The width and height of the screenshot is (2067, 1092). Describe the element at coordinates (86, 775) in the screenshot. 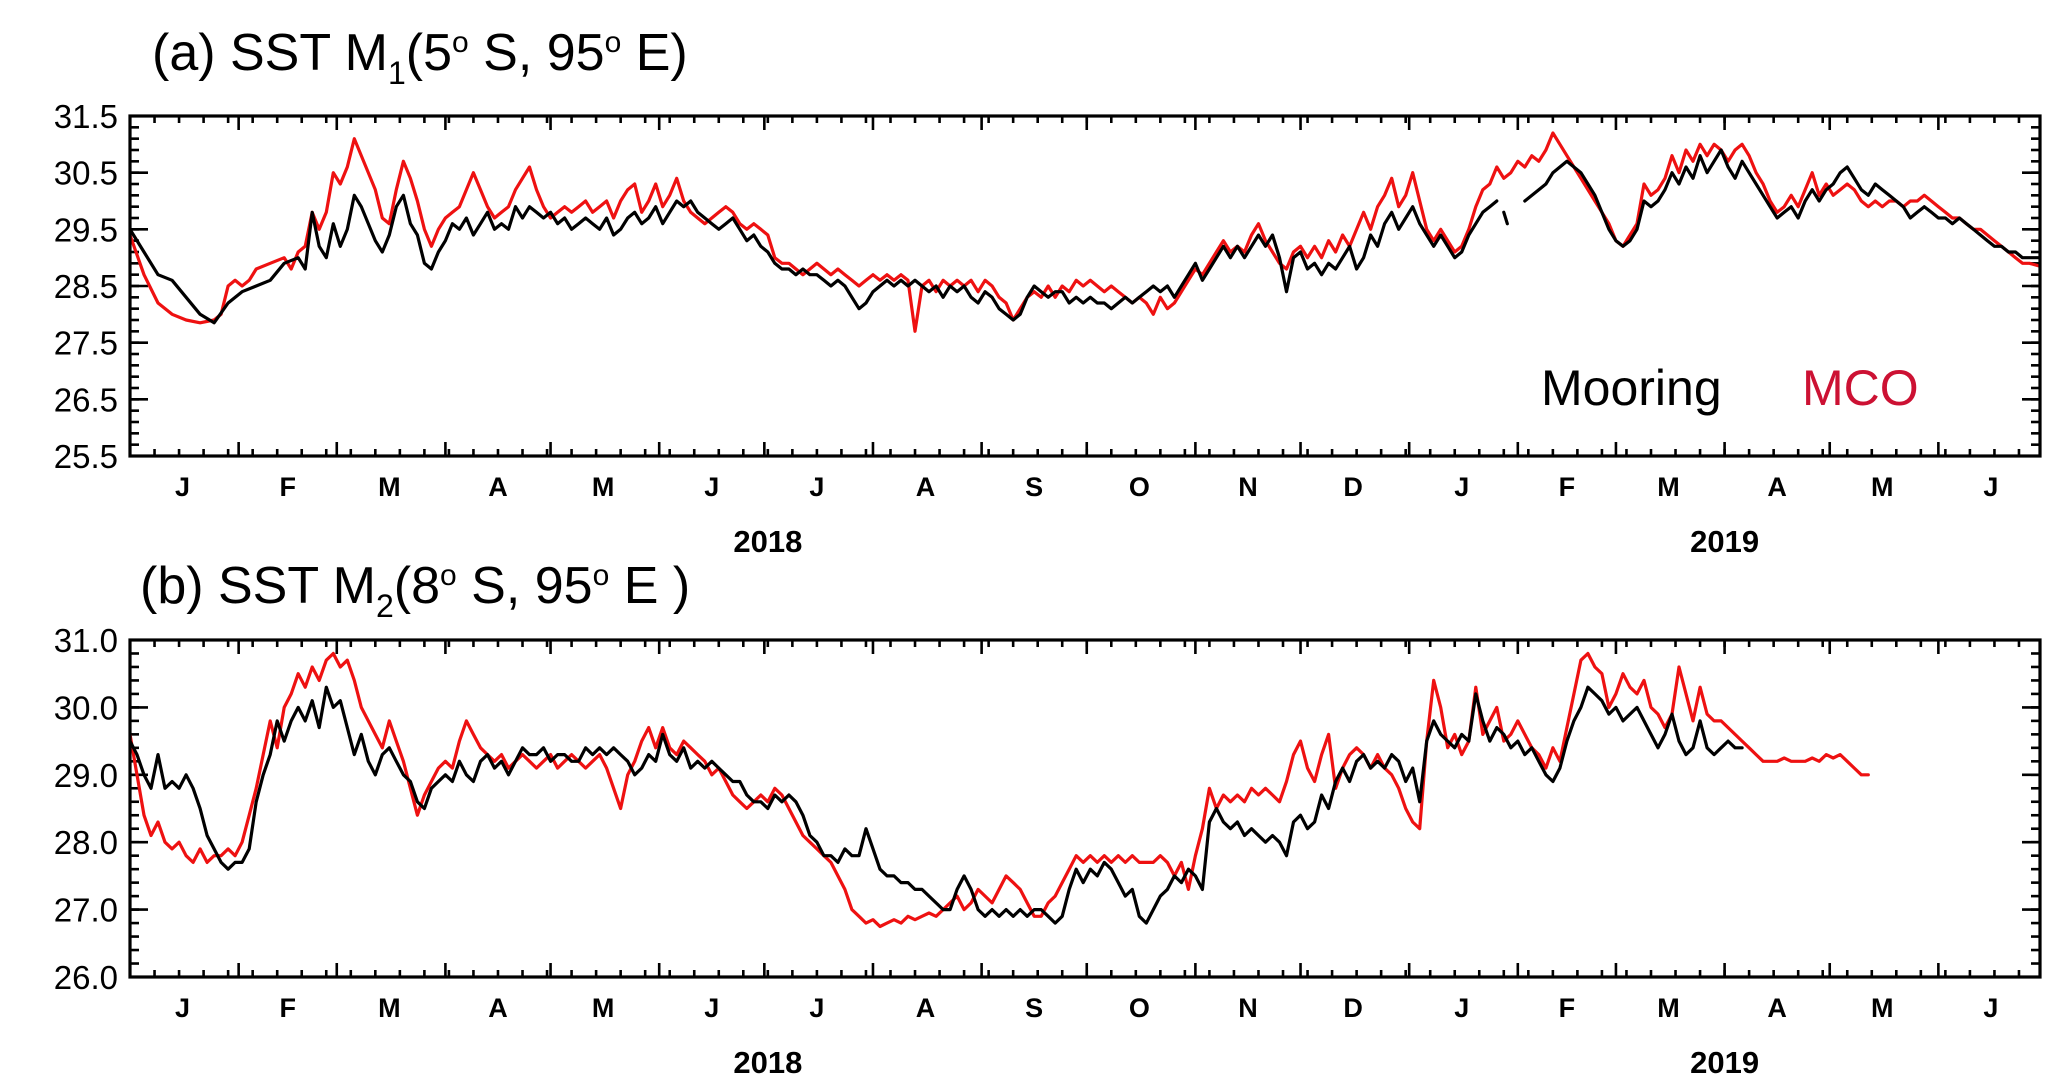

I see `y-tick-label: 29.0` at that location.